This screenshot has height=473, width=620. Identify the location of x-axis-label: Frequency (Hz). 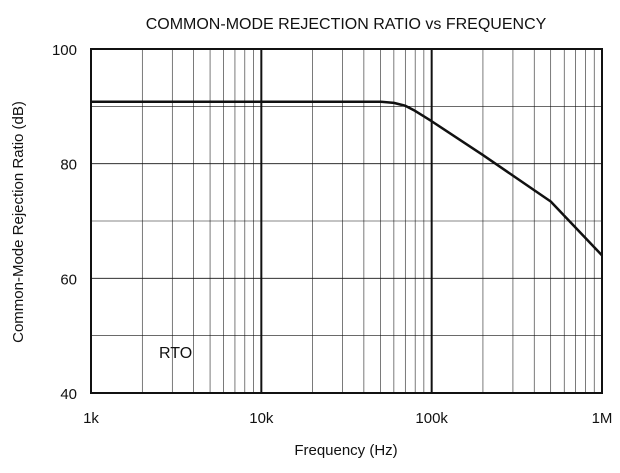
(345, 450).